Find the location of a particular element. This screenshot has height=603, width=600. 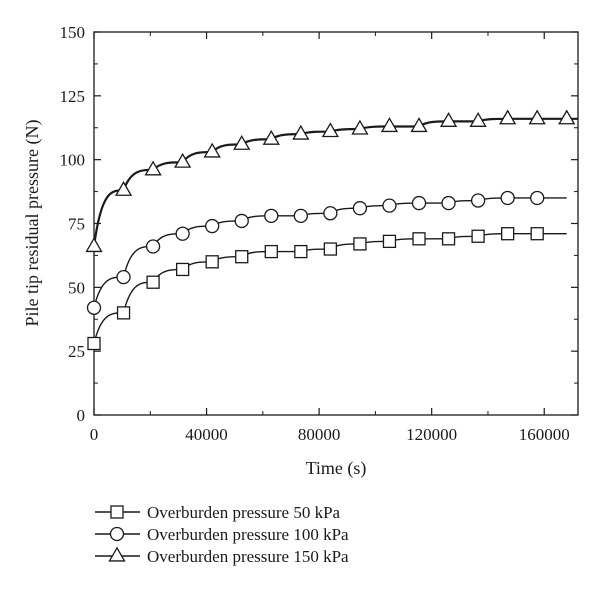

x-tick-label: 160000 is located at coordinates (544, 434).